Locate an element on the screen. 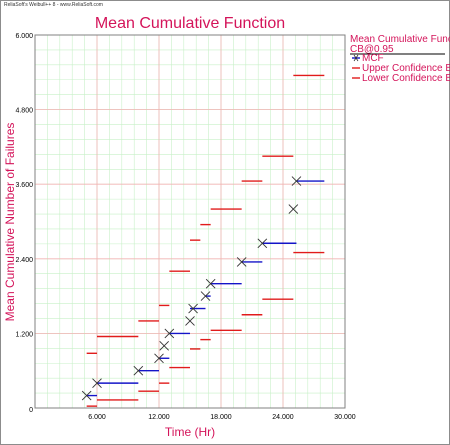 The width and height of the screenshot is (450, 445). x-tick-label: 18.000 is located at coordinates (221, 417).